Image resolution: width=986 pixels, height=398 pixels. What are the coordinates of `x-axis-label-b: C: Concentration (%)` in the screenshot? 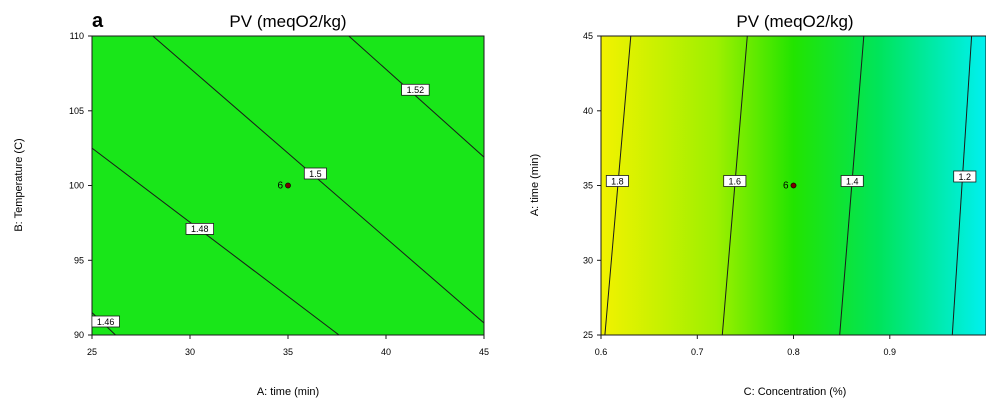 It's located at (795, 392).